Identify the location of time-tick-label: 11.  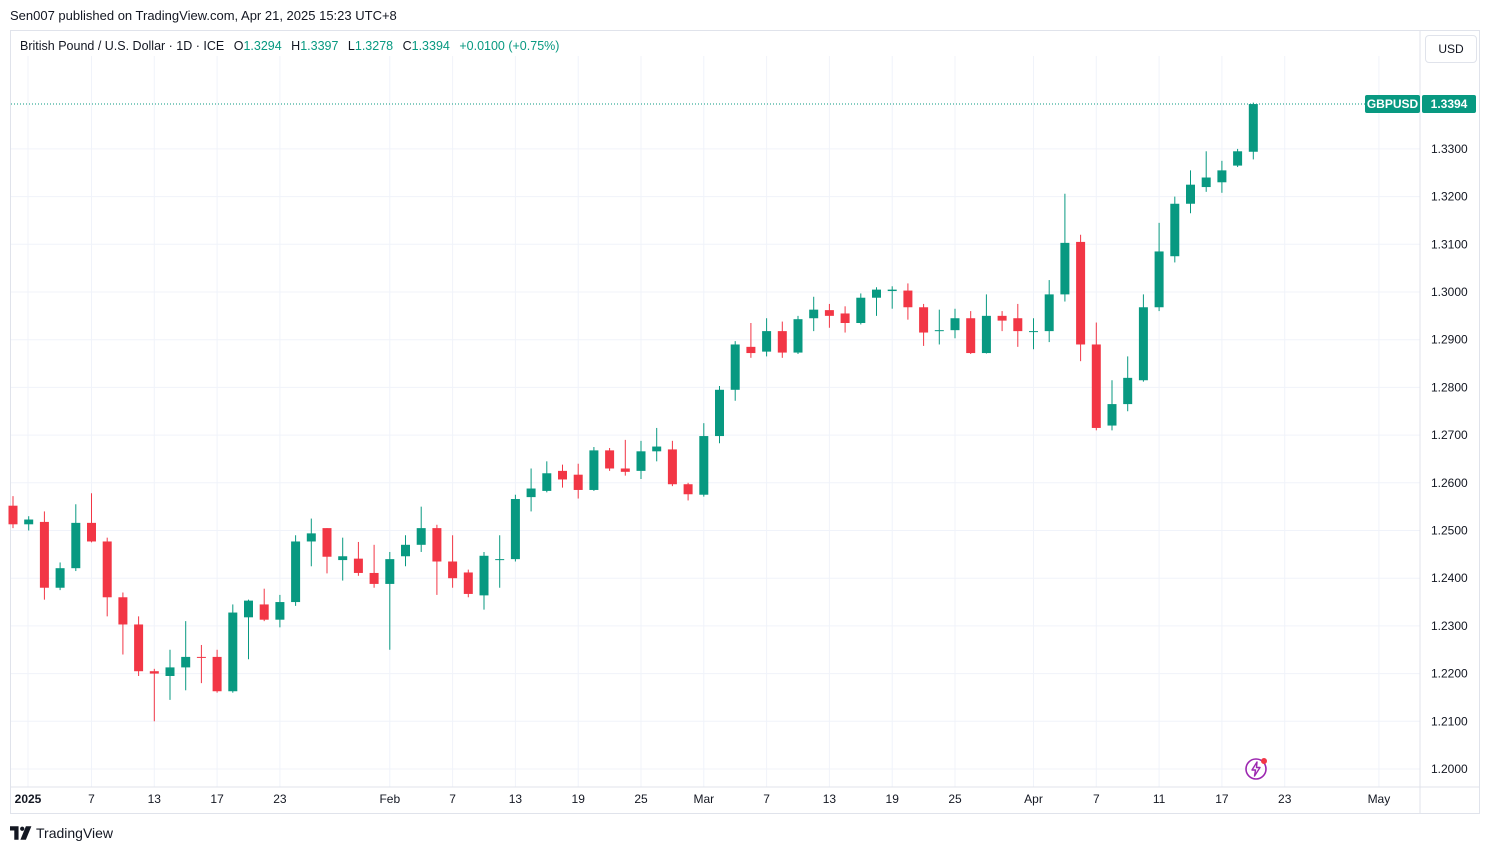
(1159, 799).